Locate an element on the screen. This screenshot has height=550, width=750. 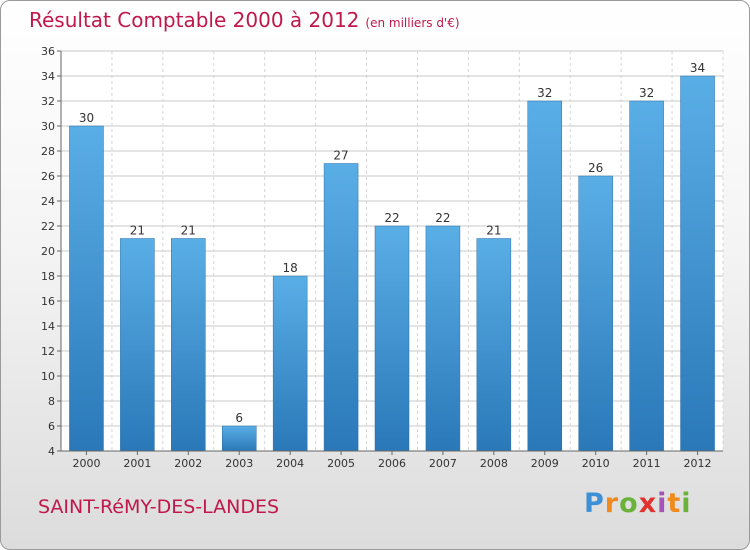
title-text: Résultat Comptable 2000 à 2012 is located at coordinates (194, 20).